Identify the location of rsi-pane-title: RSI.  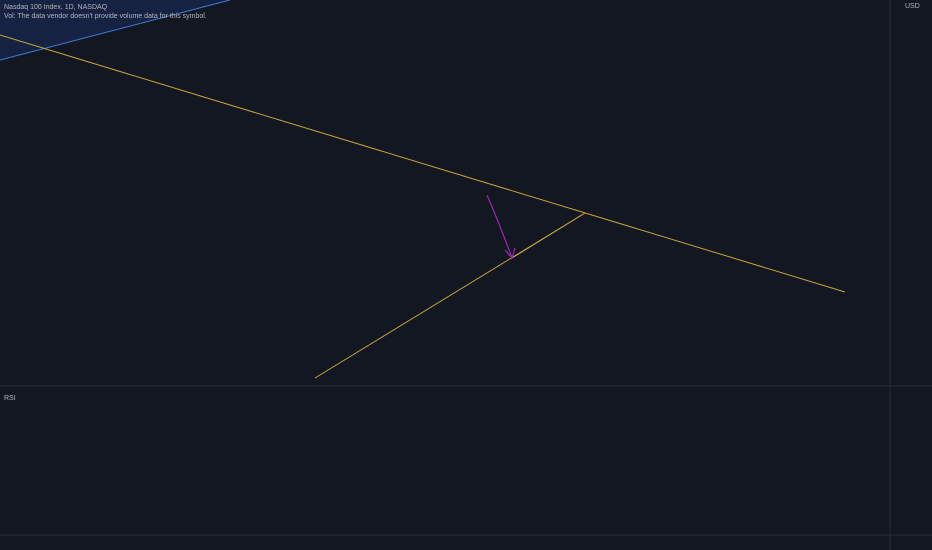
(10, 398).